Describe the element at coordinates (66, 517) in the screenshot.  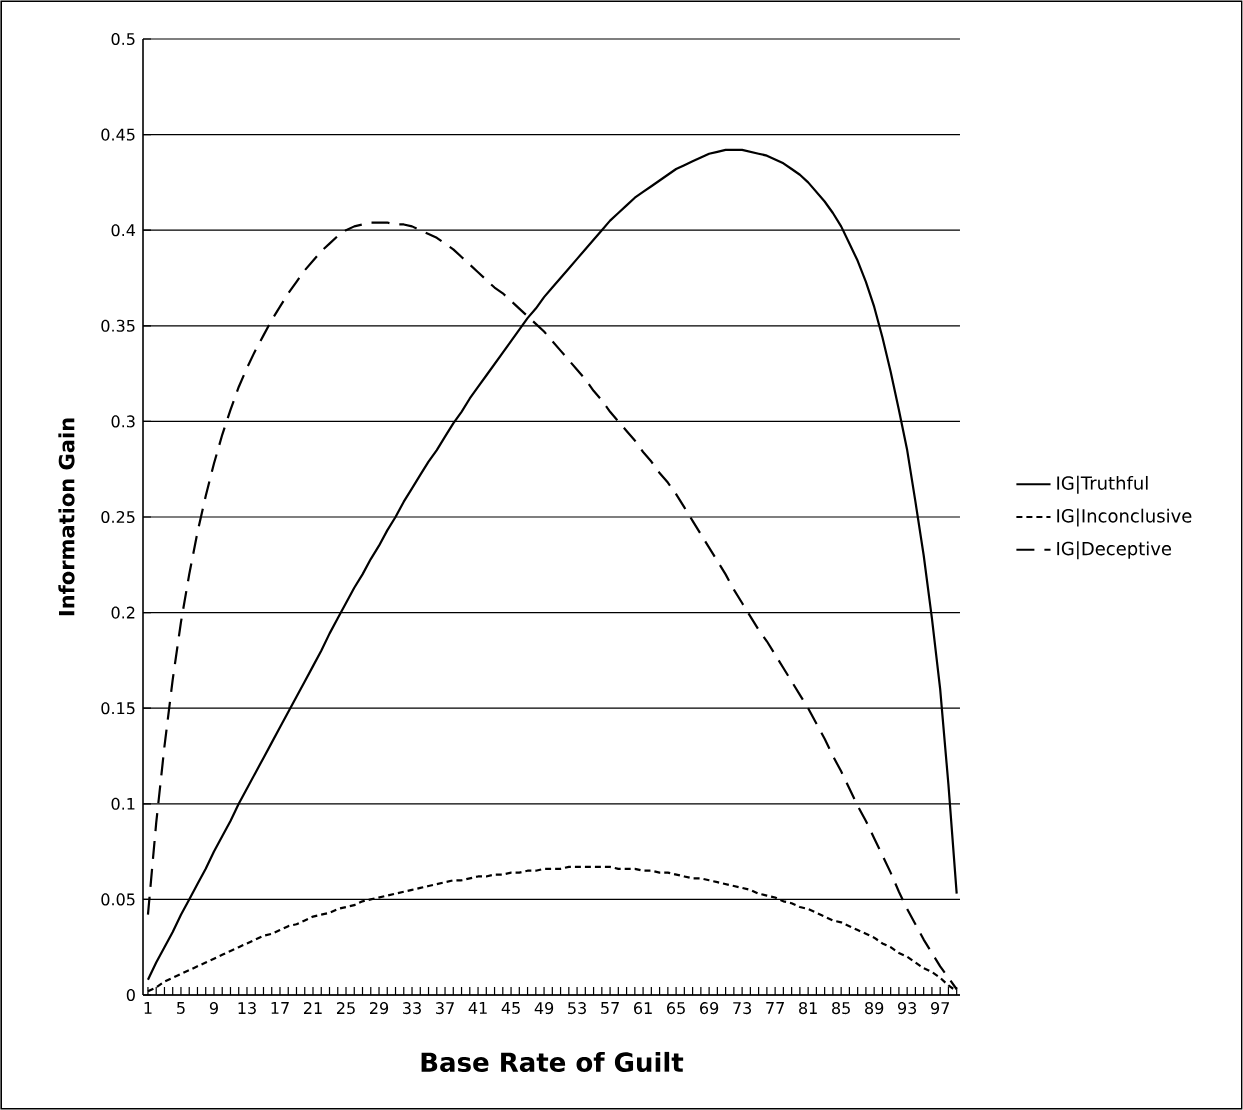
I see `y-axis-title: Information Gain` at that location.